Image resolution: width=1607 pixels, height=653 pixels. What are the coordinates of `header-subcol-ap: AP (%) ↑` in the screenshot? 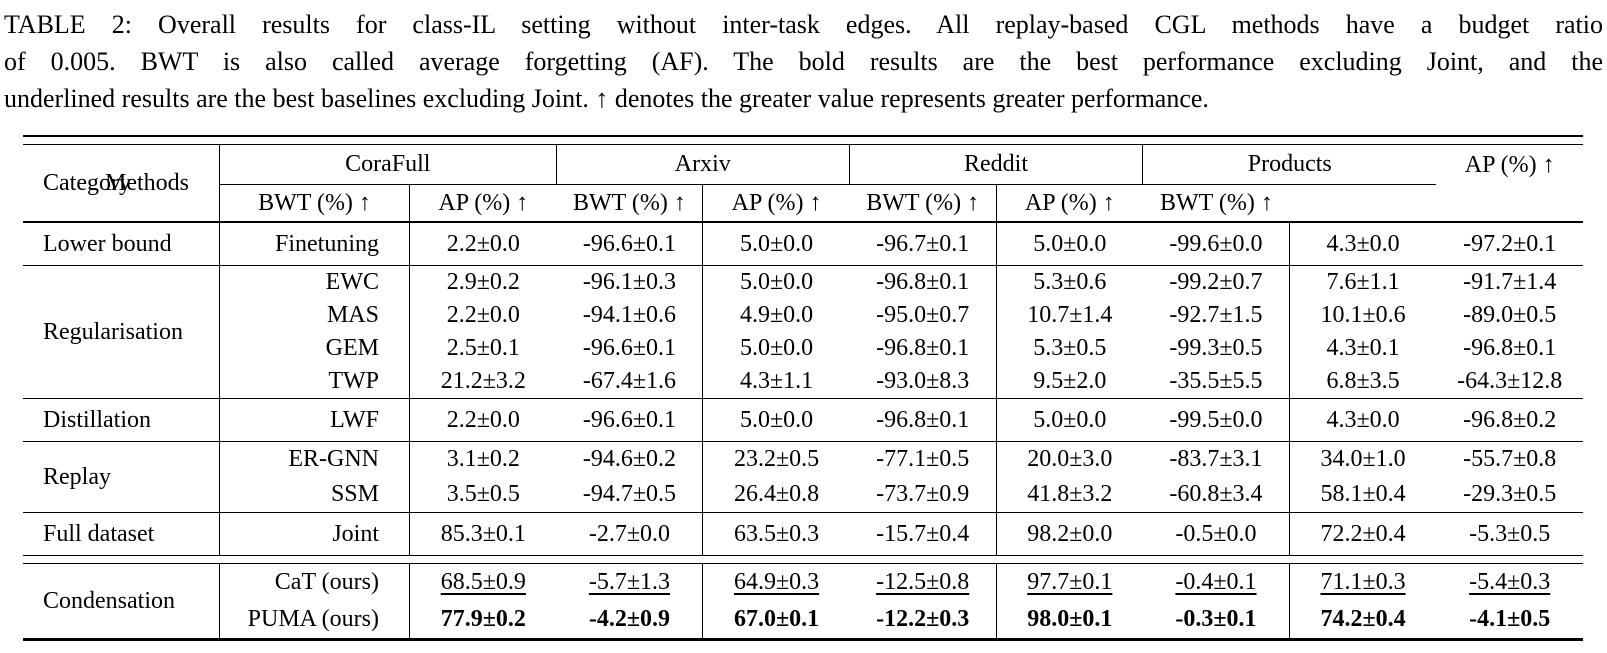 It's located at (483, 202).